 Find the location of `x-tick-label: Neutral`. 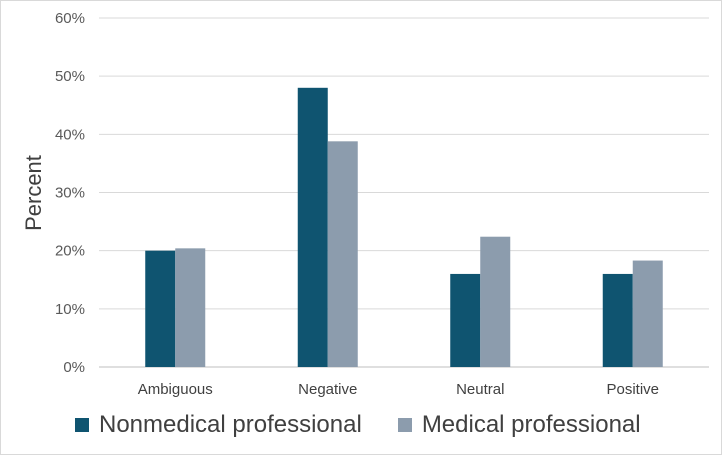

x-tick-label: Neutral is located at coordinates (480, 389).